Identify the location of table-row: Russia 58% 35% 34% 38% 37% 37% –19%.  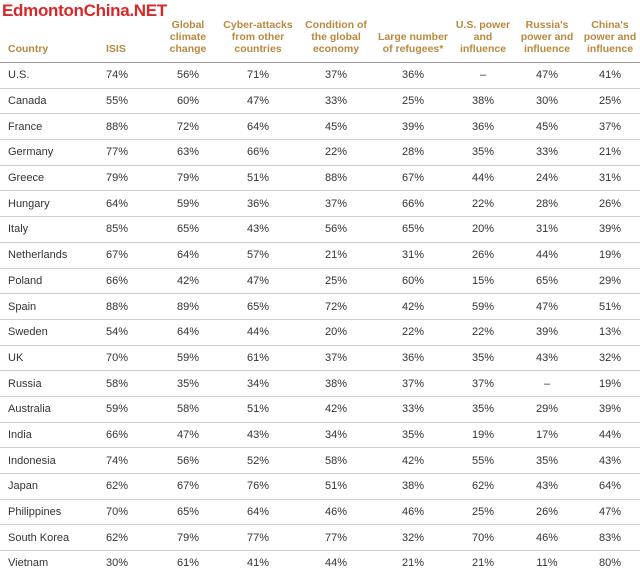
(320, 383).